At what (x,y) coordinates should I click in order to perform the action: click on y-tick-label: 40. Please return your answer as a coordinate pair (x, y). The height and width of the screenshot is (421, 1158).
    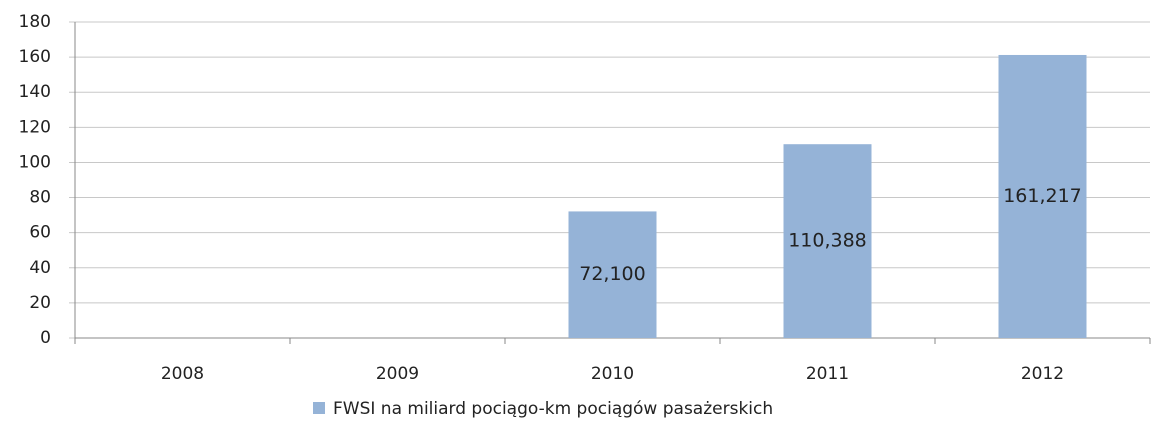
    Looking at the image, I should click on (40, 268).